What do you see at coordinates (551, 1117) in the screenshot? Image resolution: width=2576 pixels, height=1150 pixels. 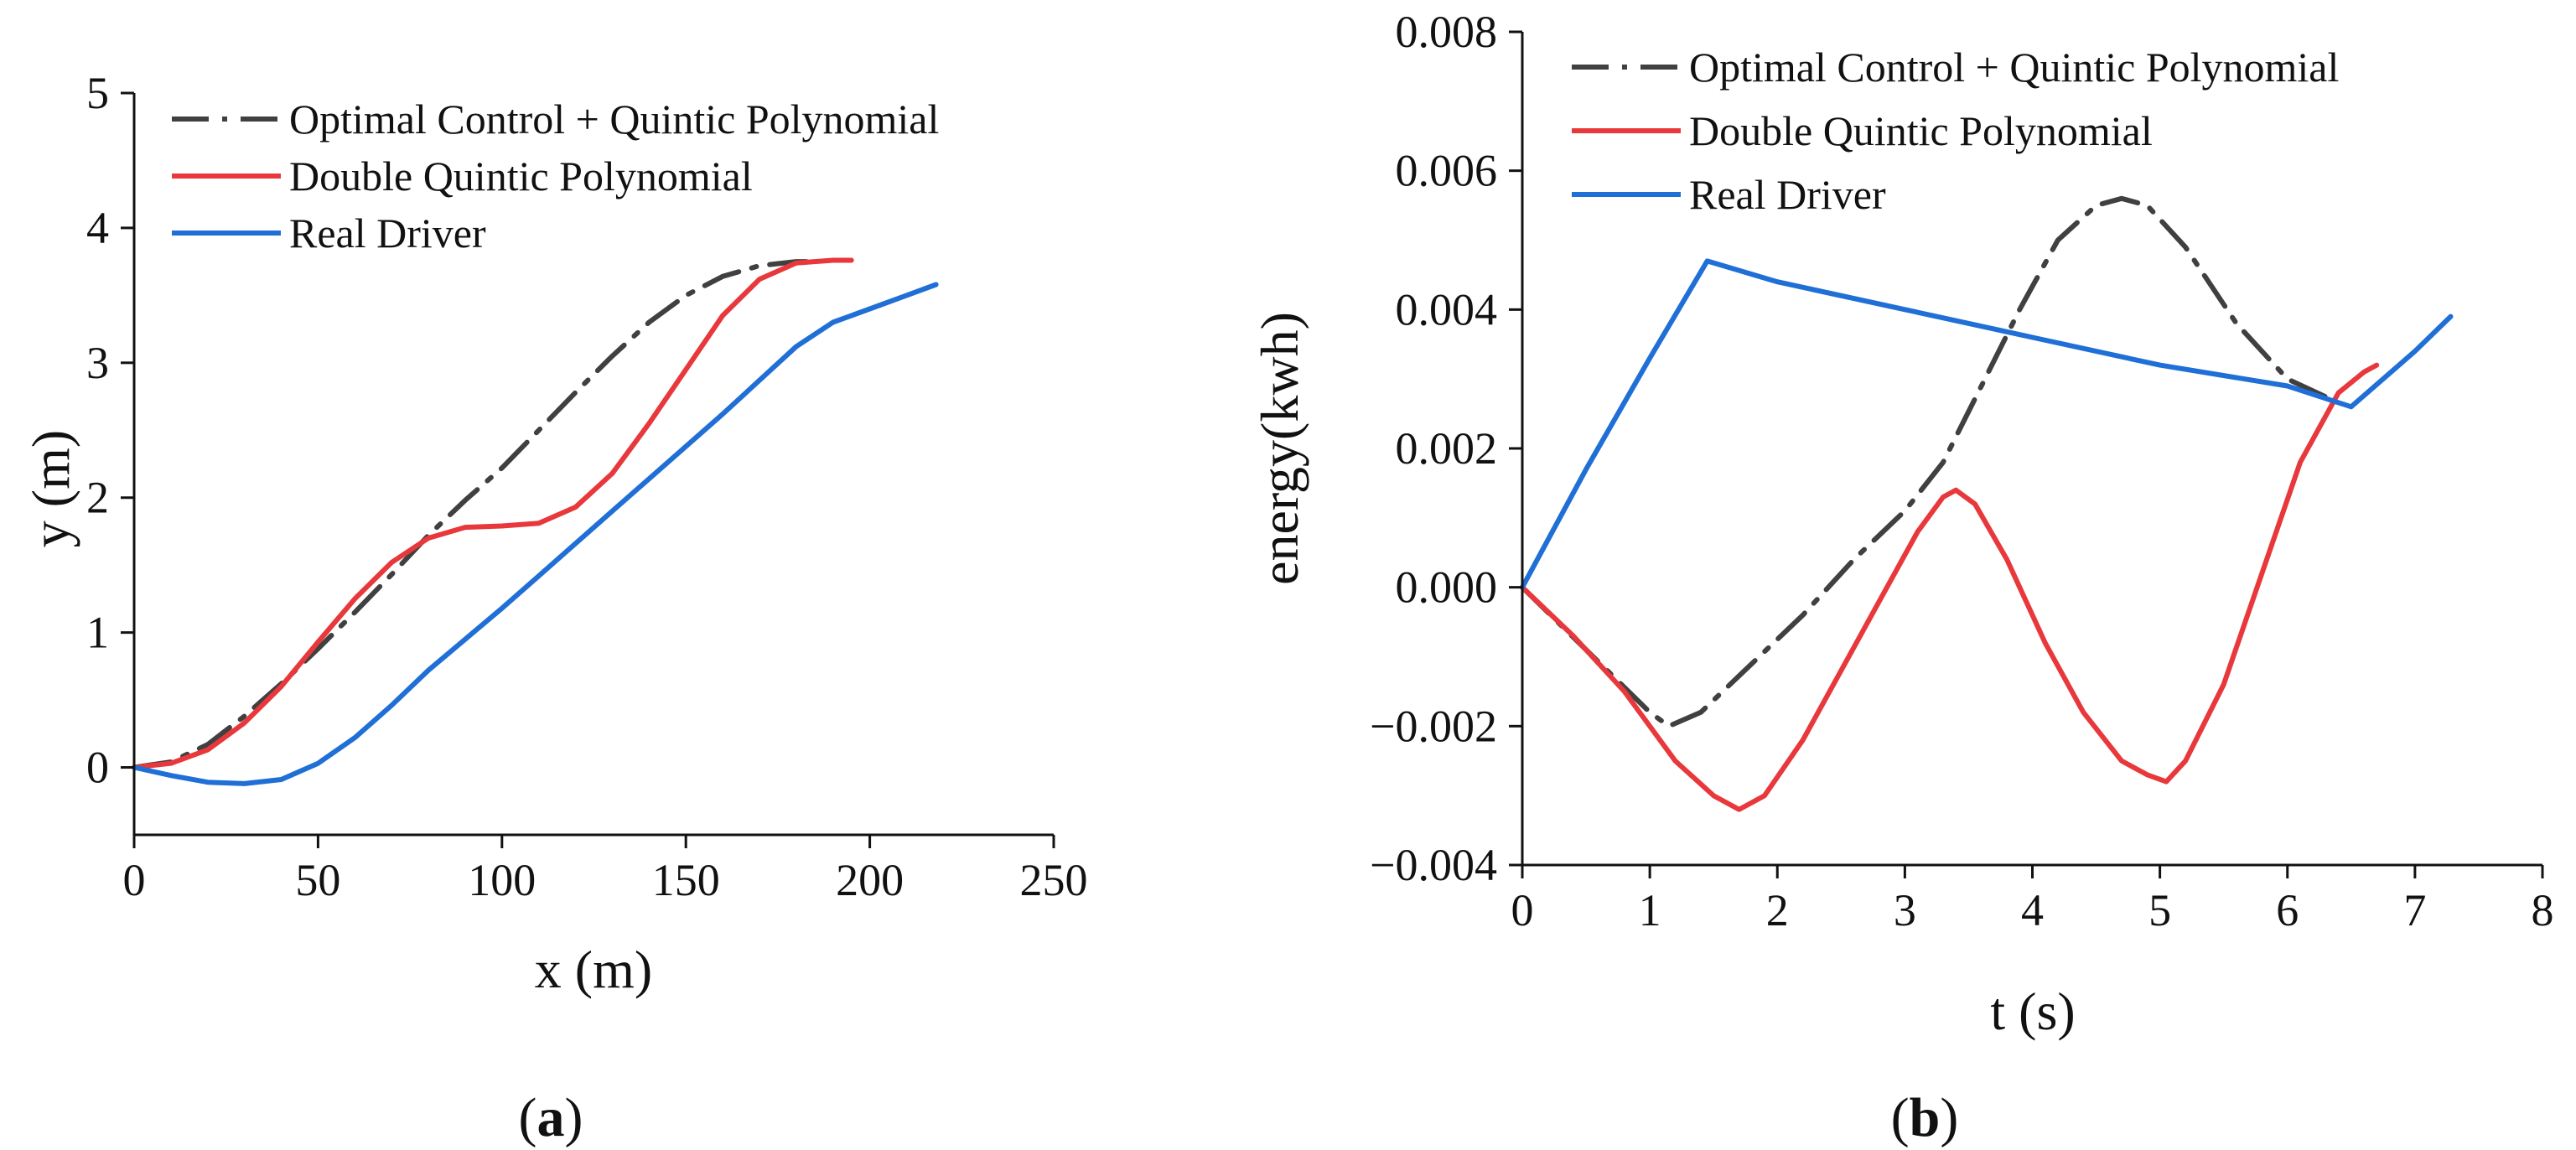 I see `panel-a-label: (a)` at bounding box center [551, 1117].